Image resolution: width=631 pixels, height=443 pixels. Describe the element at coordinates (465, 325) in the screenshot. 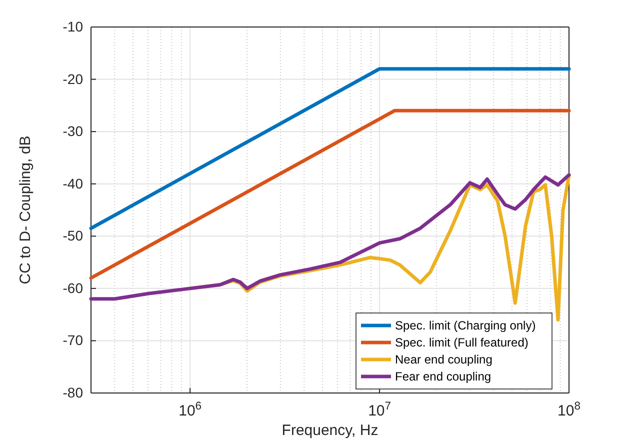

I see `legend-label: Spec. limit (Charging only)` at that location.